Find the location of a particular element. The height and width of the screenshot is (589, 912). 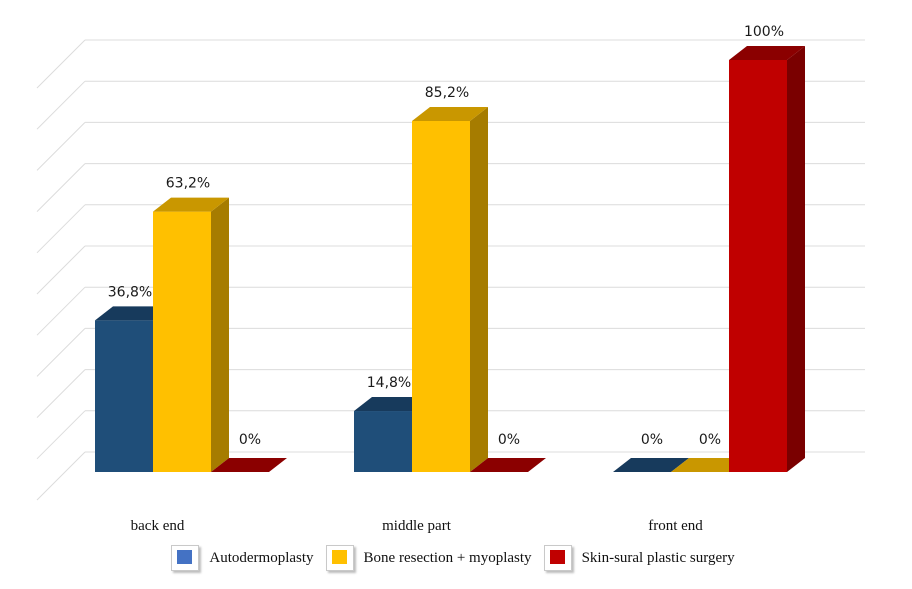

value-label: 36,8% is located at coordinates (130, 292).